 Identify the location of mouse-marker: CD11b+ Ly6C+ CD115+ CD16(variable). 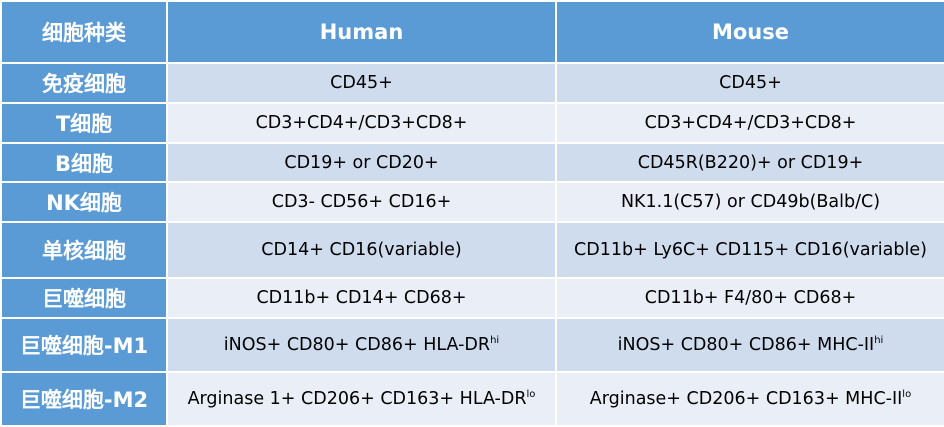
(749, 250).